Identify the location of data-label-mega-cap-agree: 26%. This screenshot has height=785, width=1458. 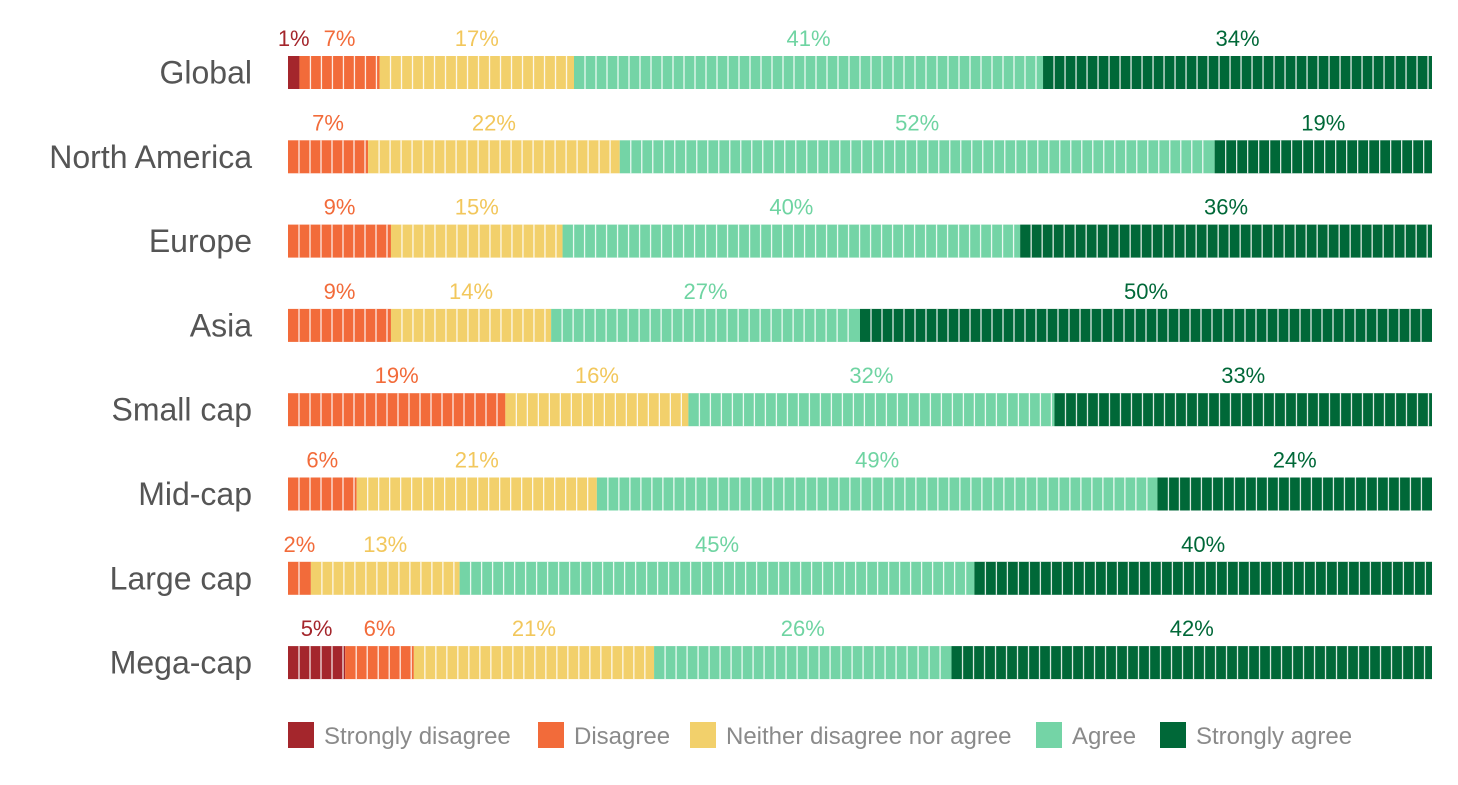
(803, 628).